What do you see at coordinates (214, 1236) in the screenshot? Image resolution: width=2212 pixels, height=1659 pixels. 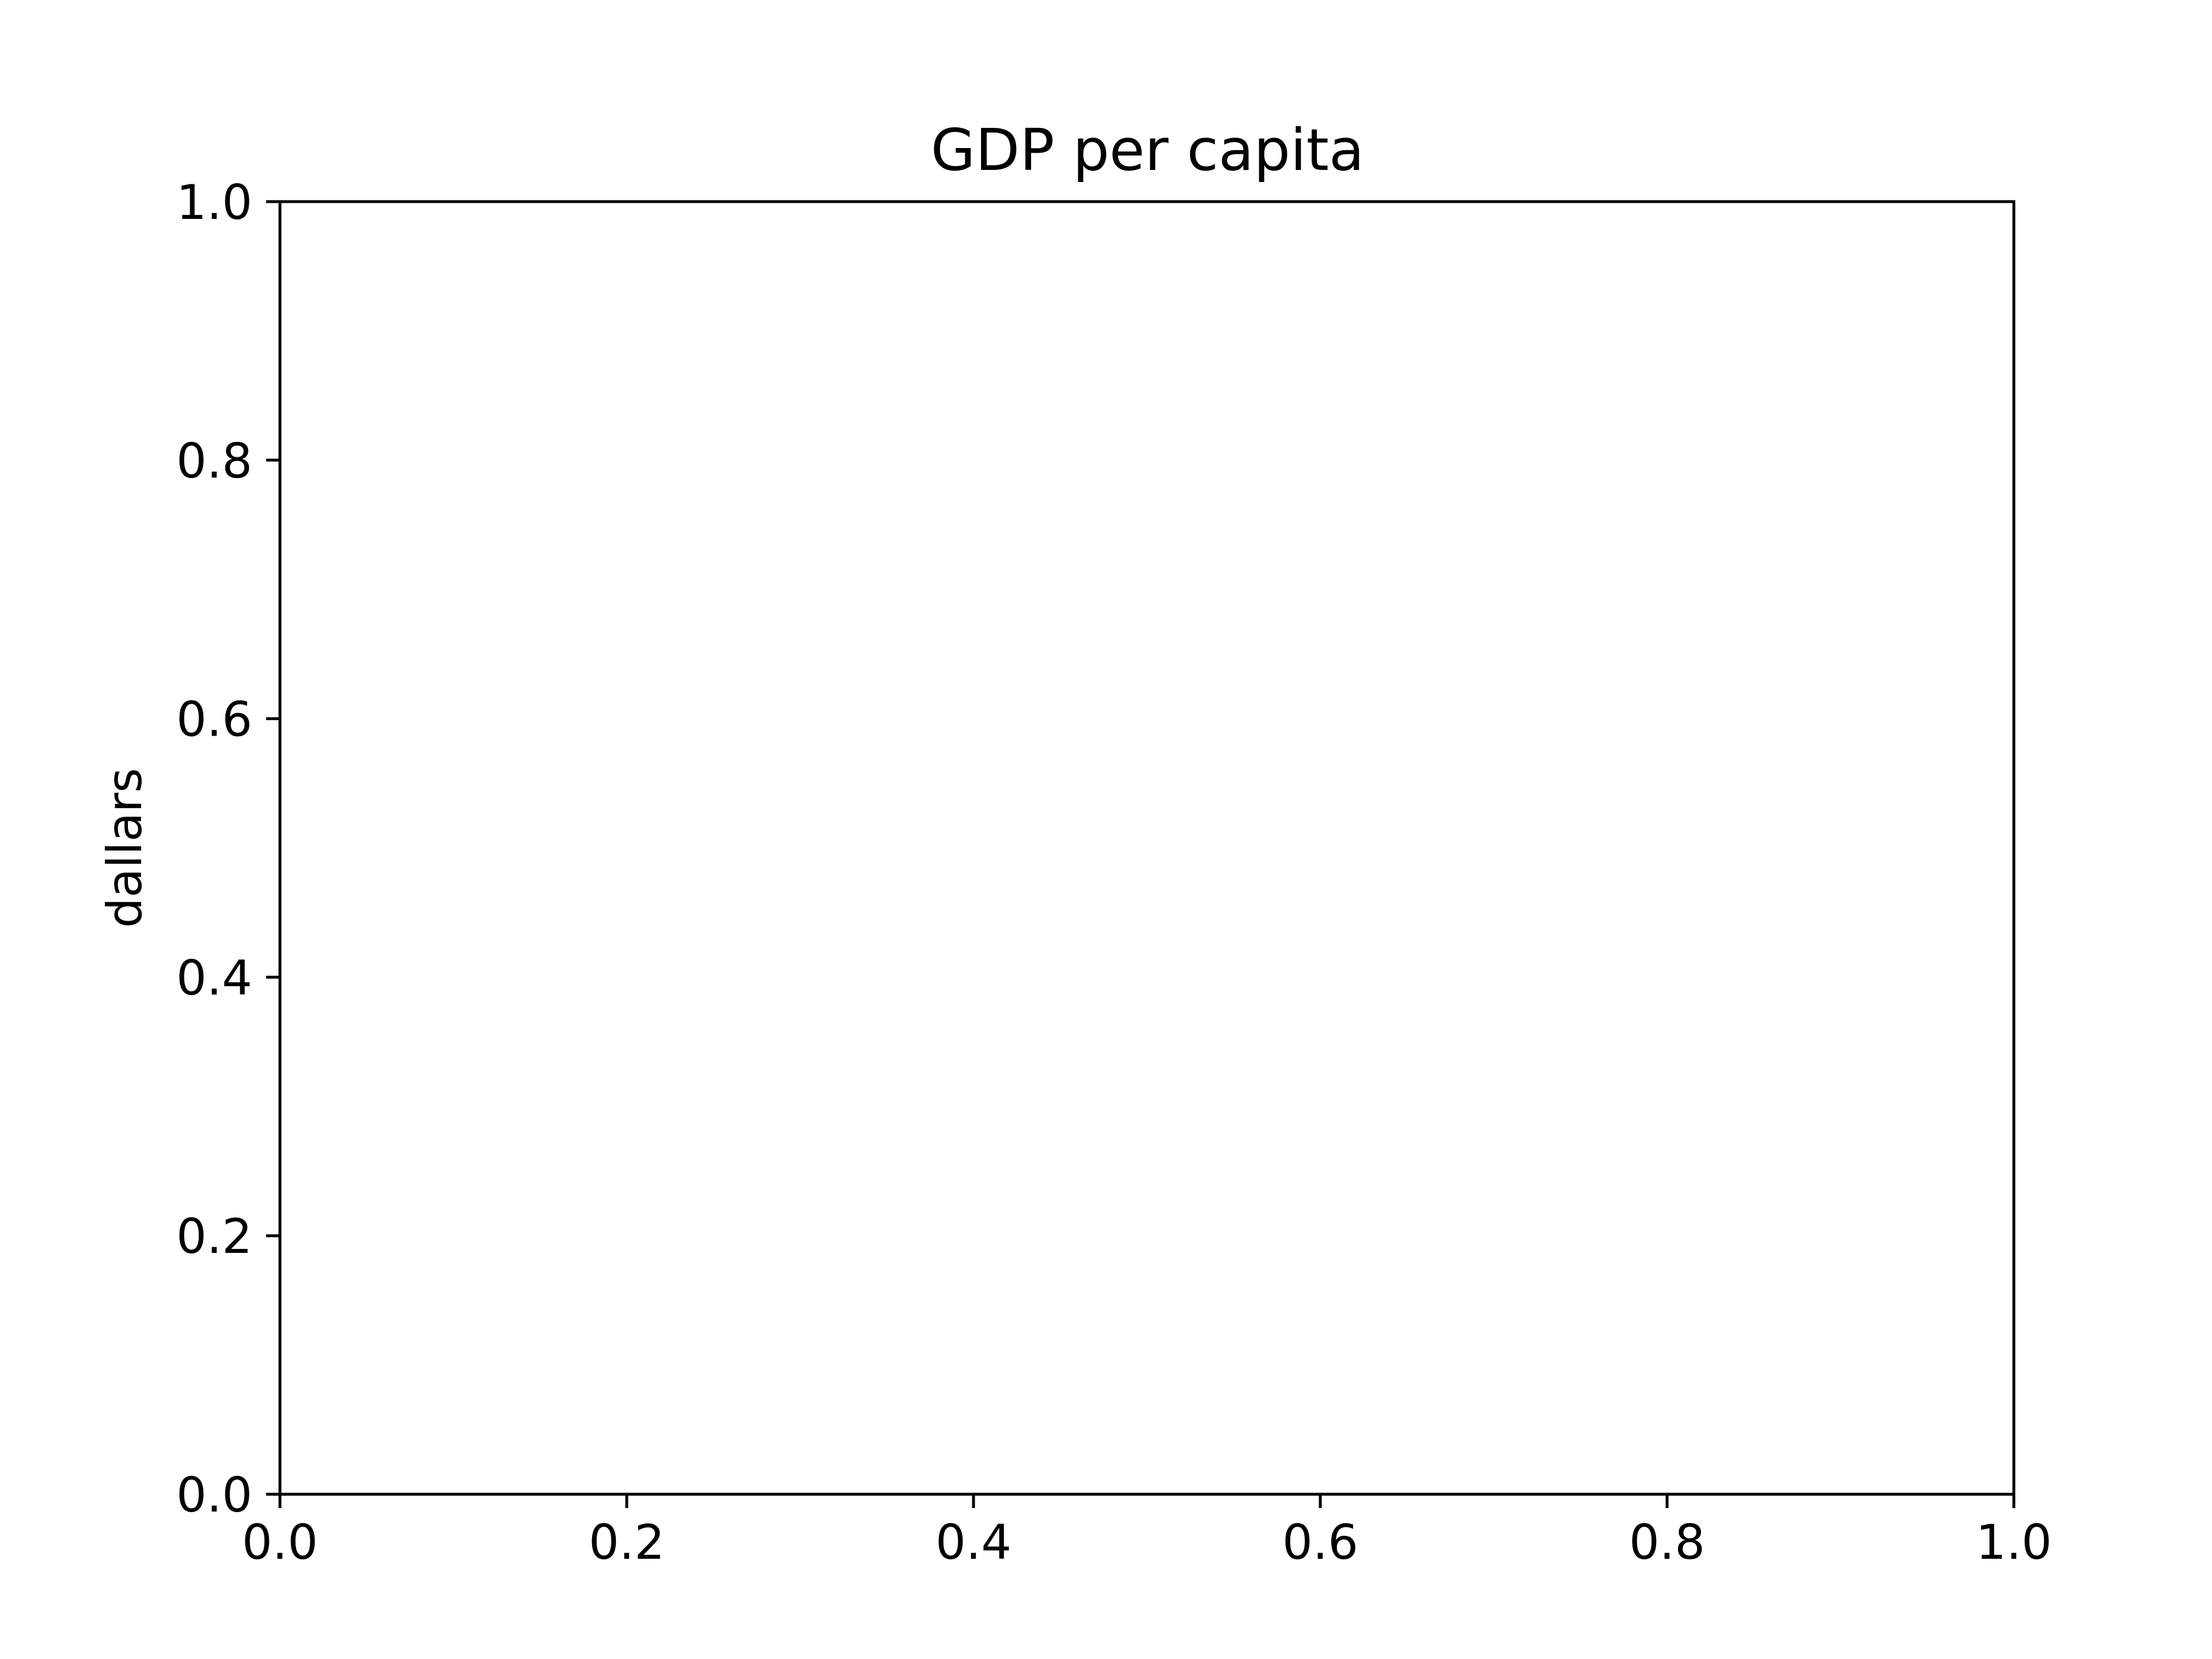 I see `y-tick-label: 0.2` at bounding box center [214, 1236].